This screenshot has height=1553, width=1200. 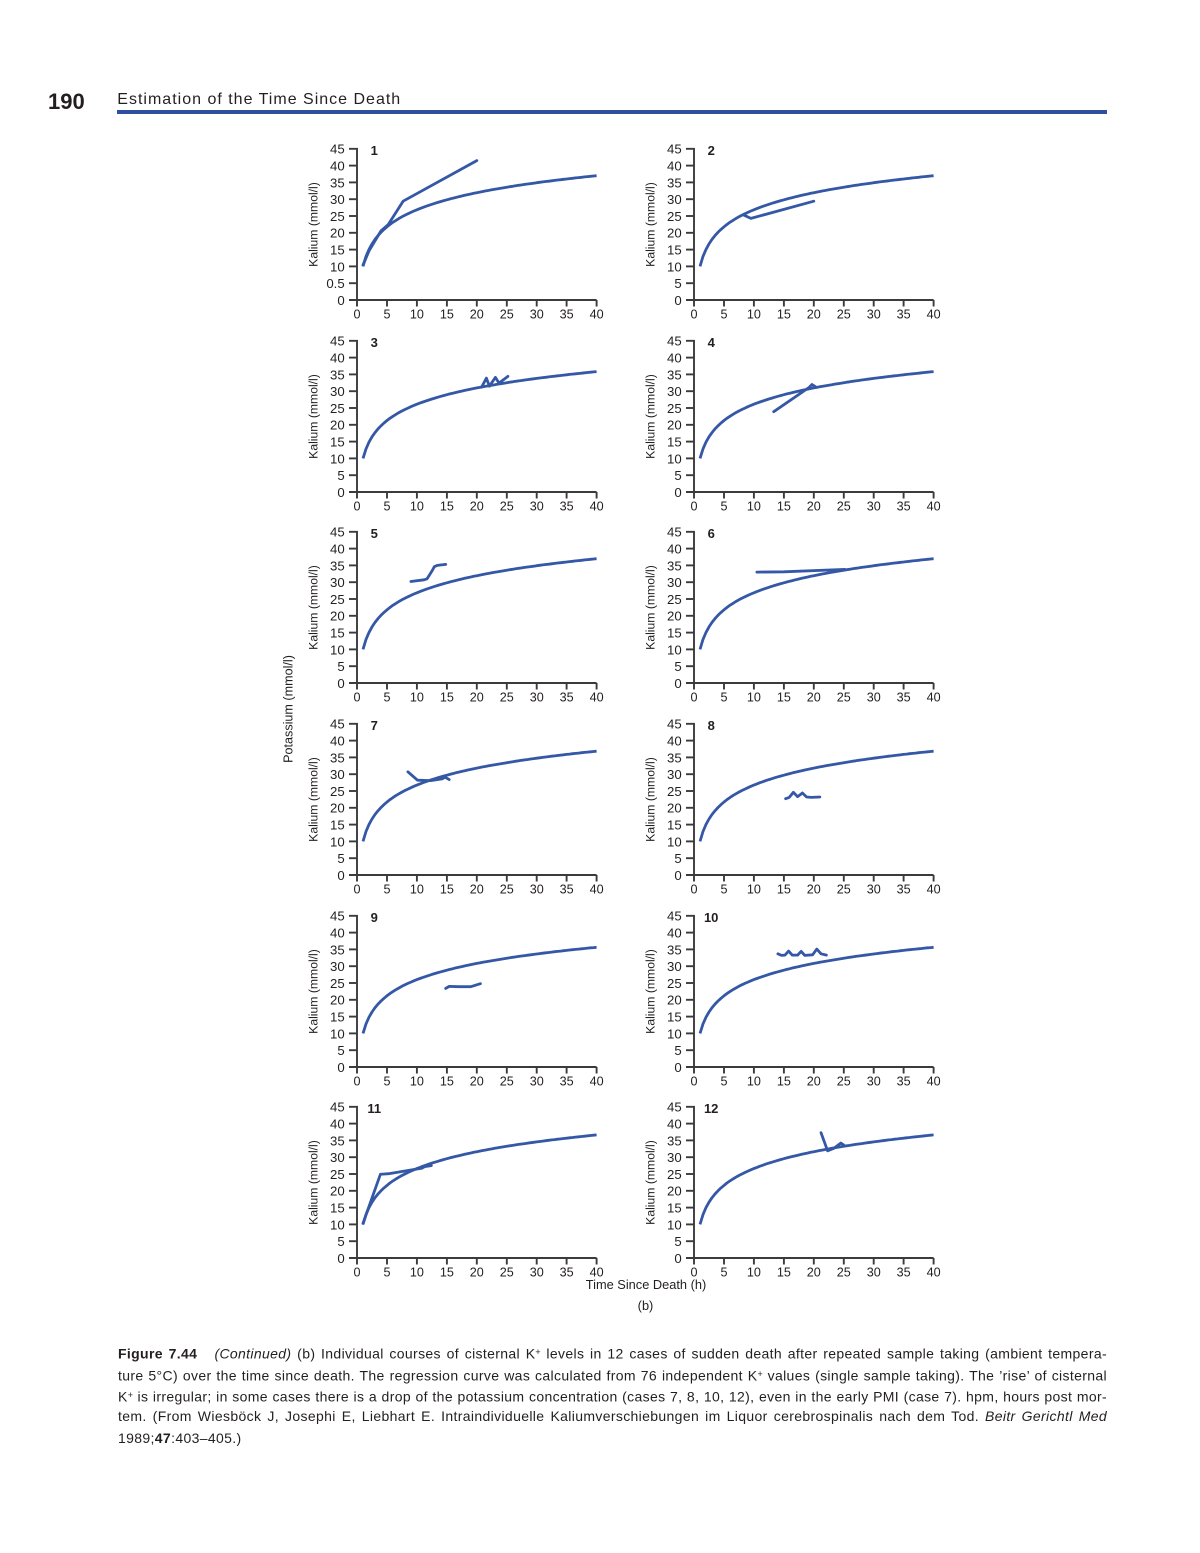 I want to click on svg-text: 8, so click(x=710, y=725).